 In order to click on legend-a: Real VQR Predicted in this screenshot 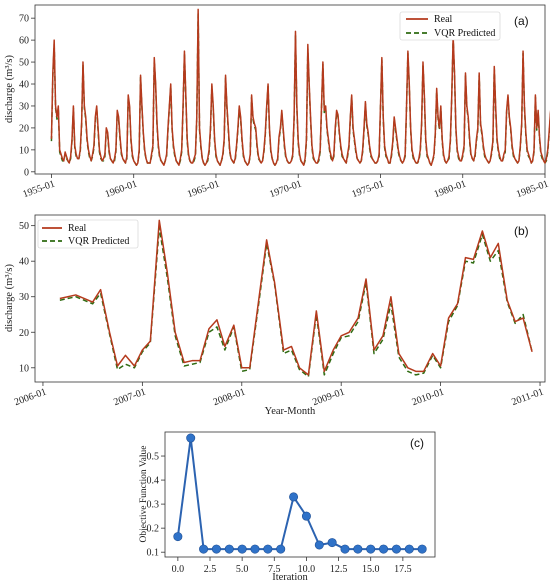, I will do `click(450, 26)`.